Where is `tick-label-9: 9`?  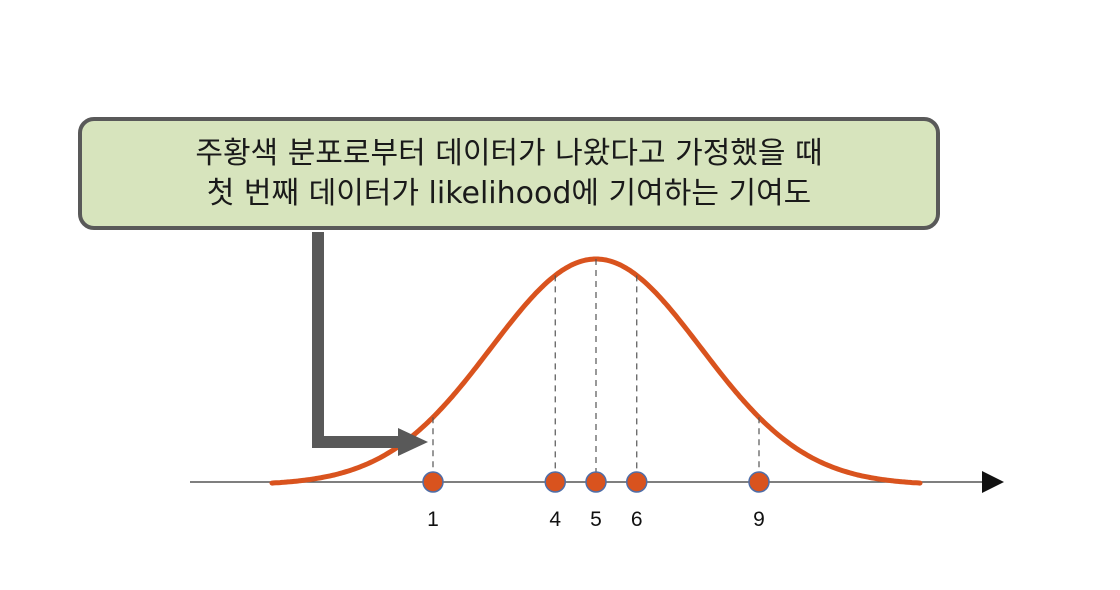 tick-label-9: 9 is located at coordinates (759, 519).